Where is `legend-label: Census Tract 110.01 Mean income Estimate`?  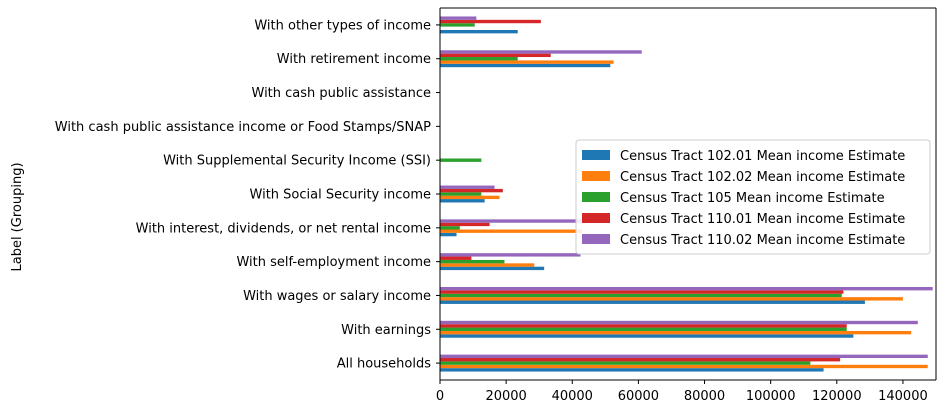
legend-label: Census Tract 110.01 Mean income Estimate is located at coordinates (762, 219).